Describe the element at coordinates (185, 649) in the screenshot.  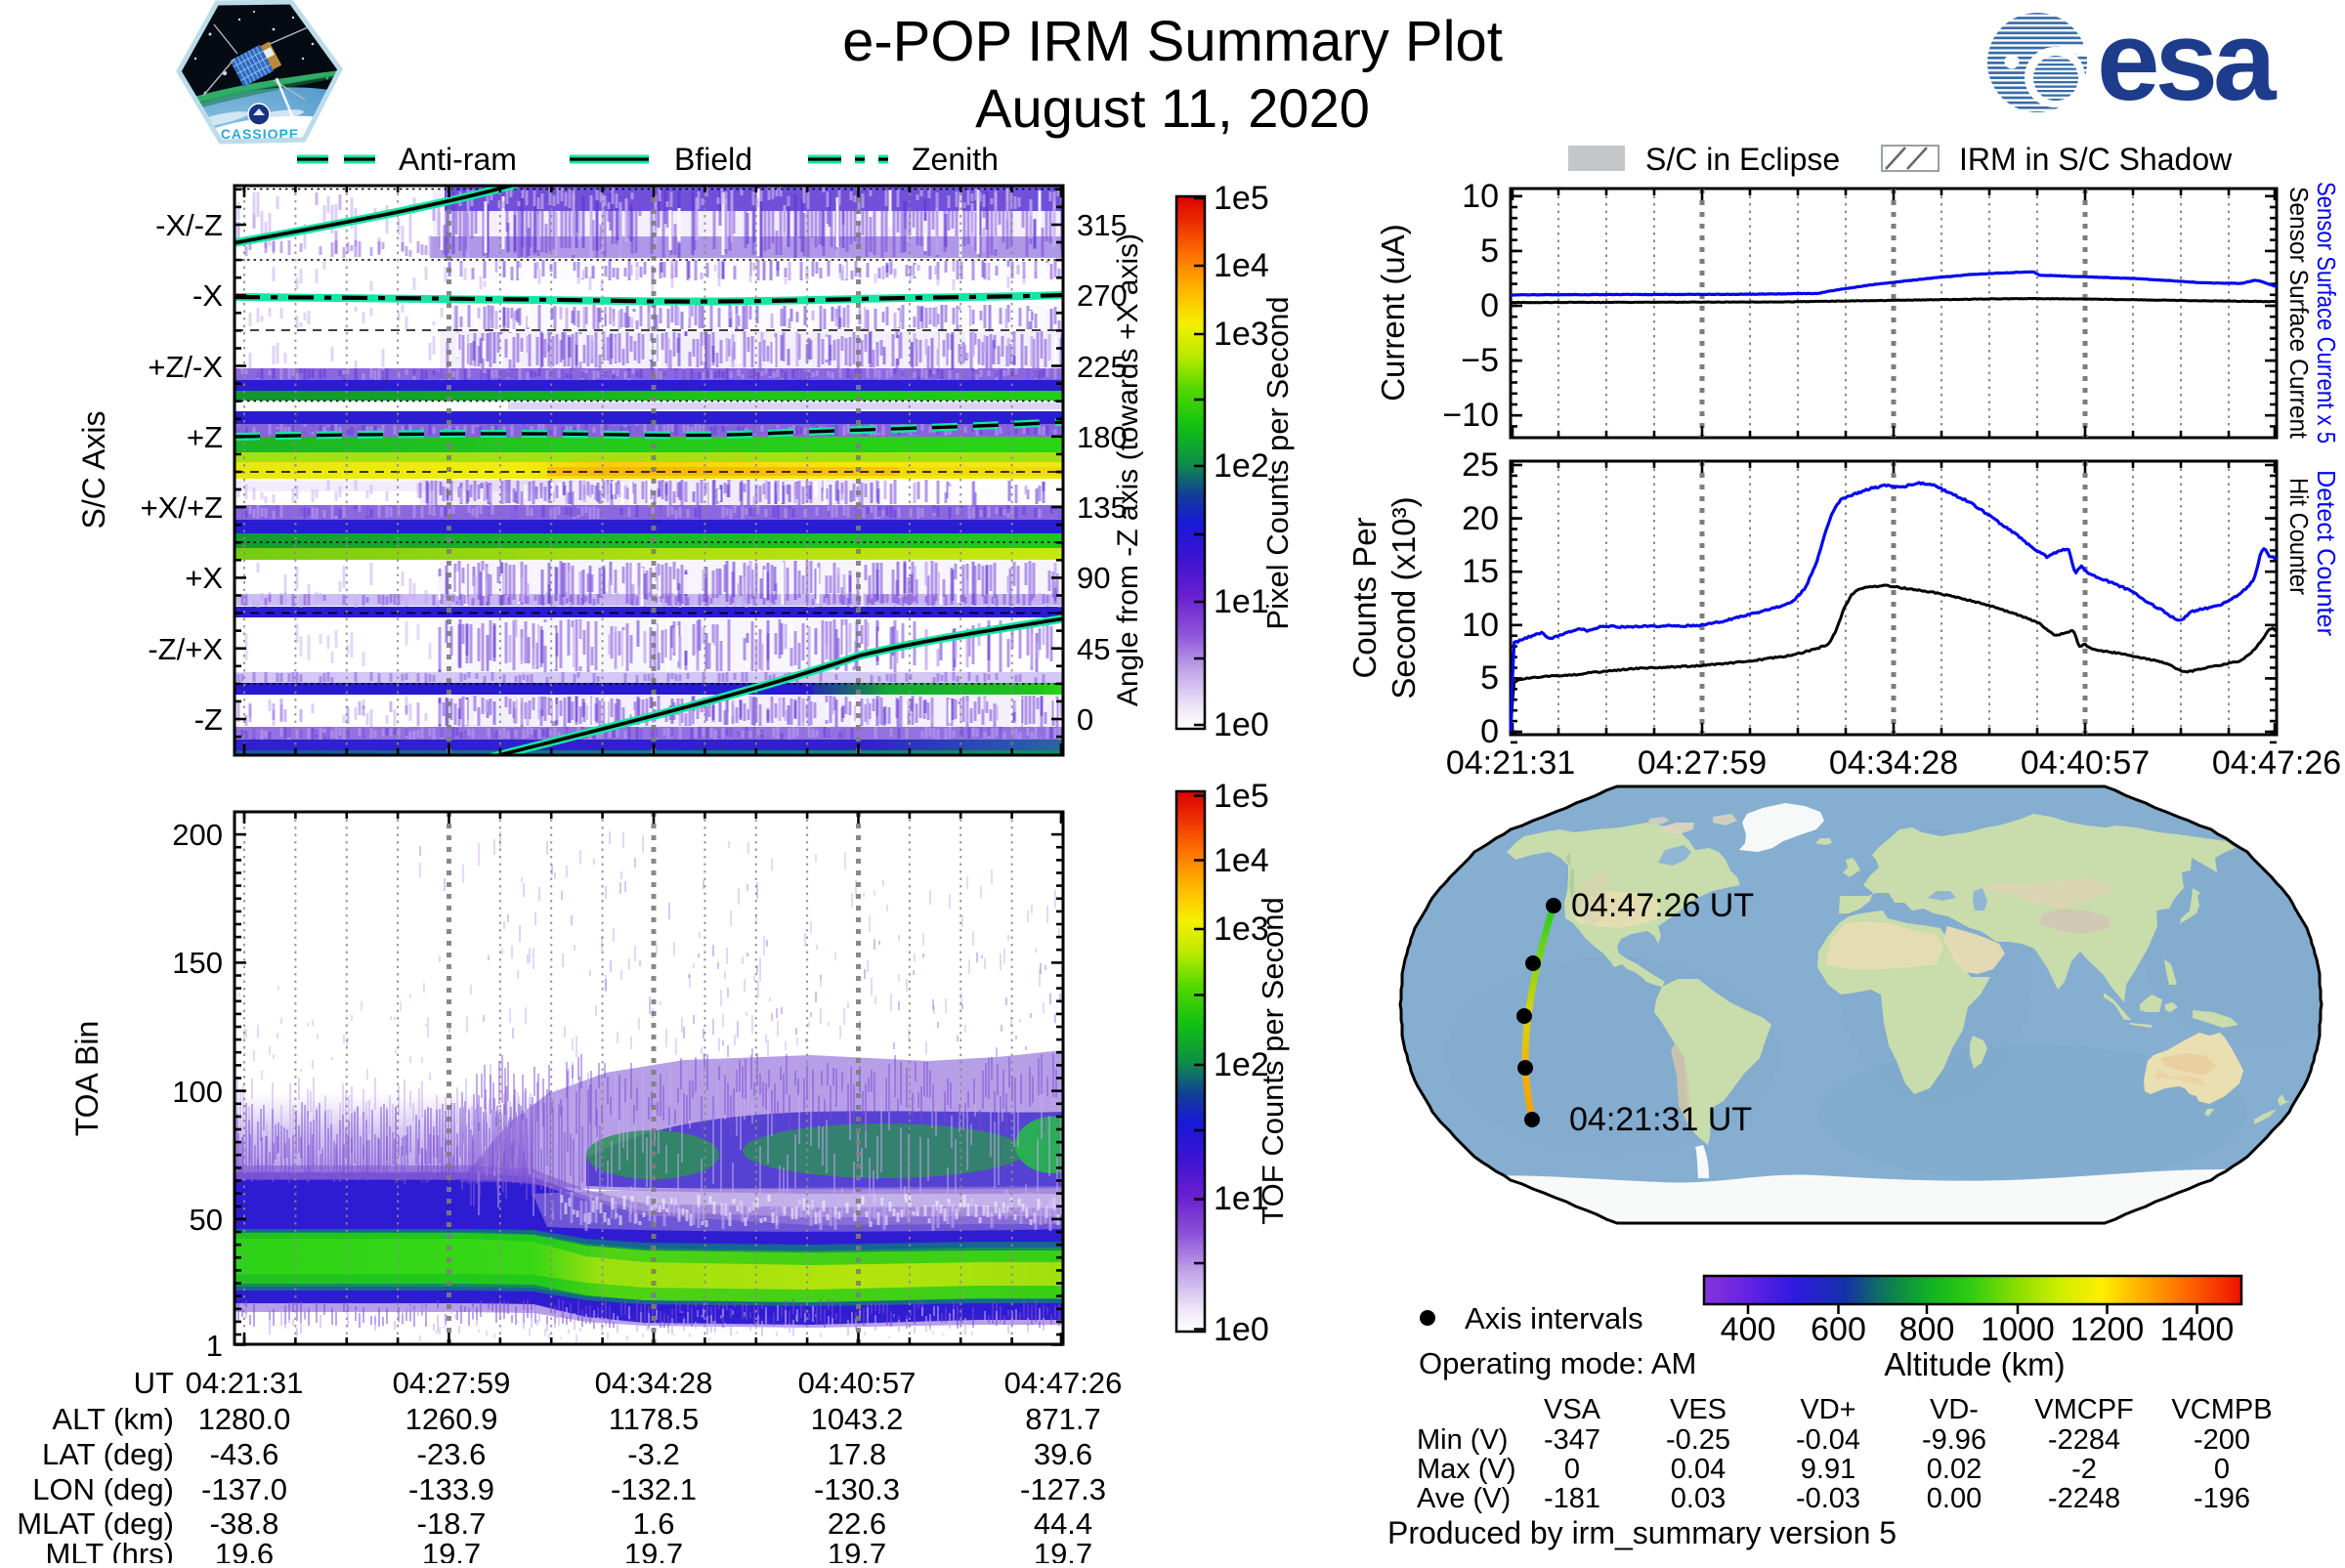
I see `svg-text: -Z/+X` at that location.